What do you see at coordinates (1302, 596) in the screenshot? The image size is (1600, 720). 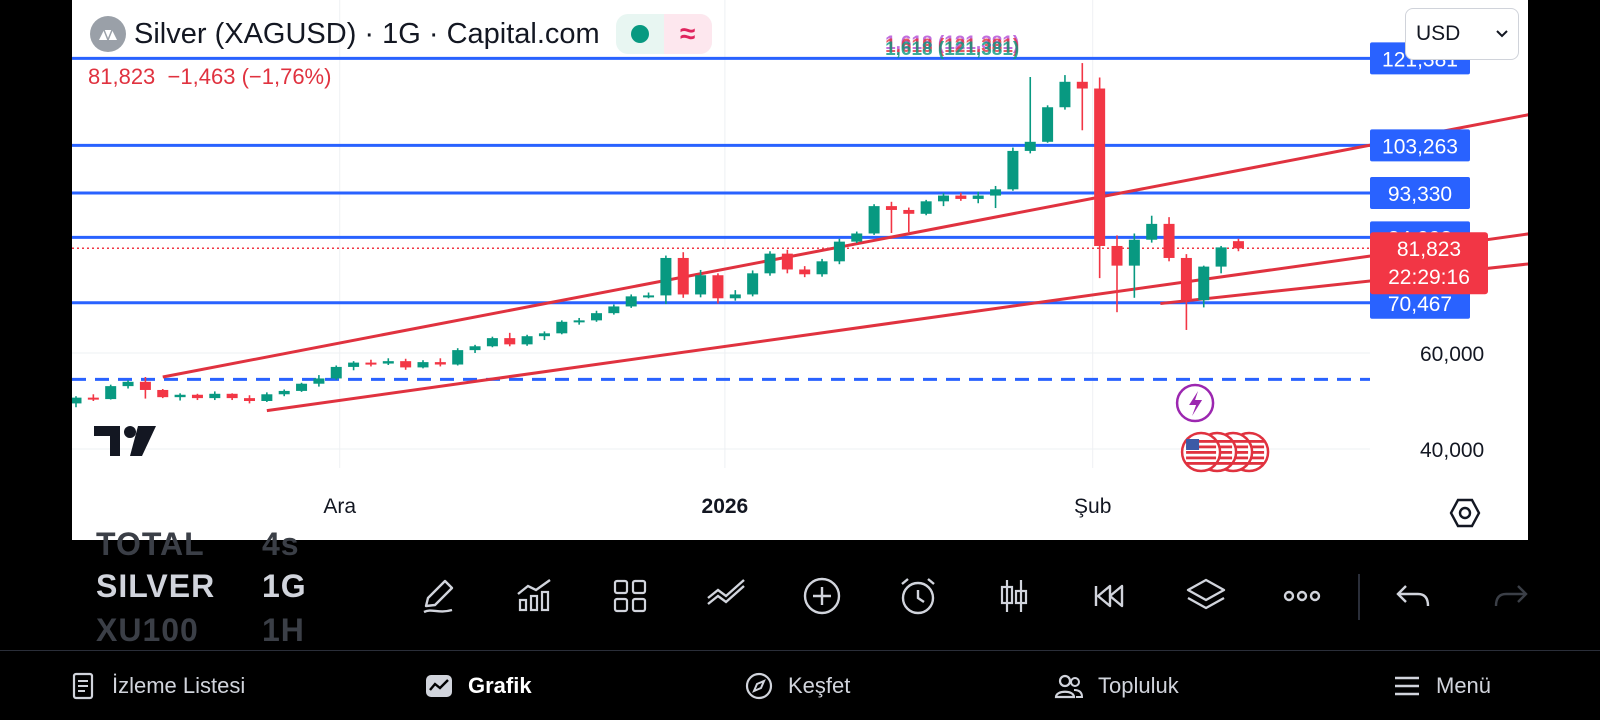 I see `more-dots-icon` at bounding box center [1302, 596].